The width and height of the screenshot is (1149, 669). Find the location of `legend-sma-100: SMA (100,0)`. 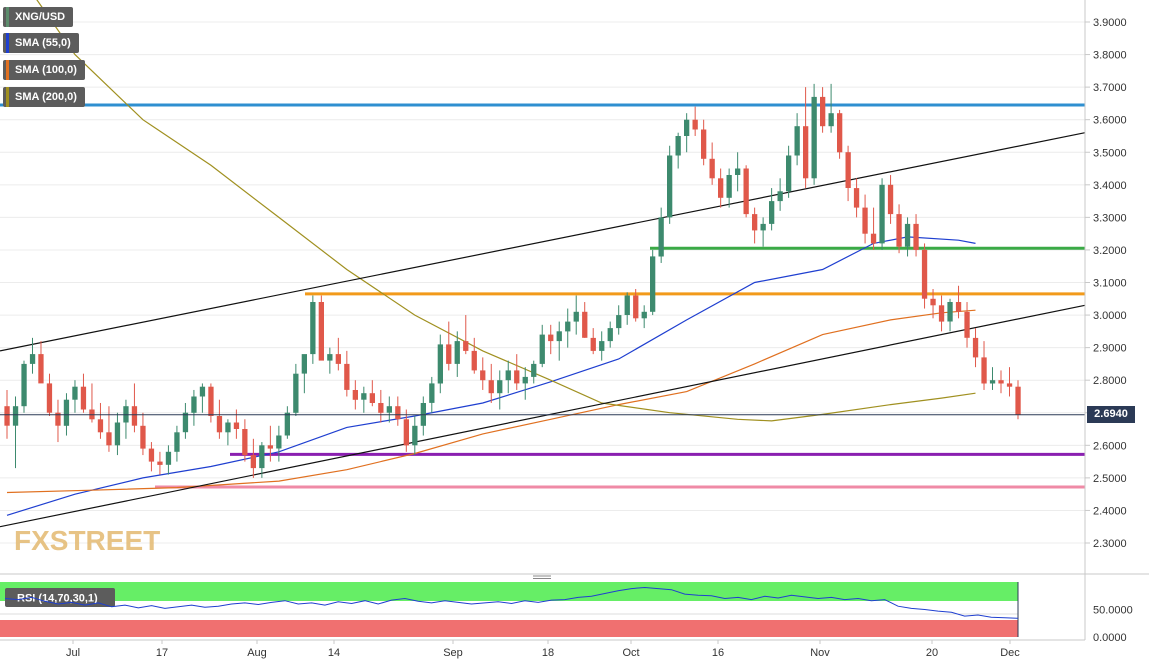

legend-sma-100: SMA (100,0) is located at coordinates (44, 70).